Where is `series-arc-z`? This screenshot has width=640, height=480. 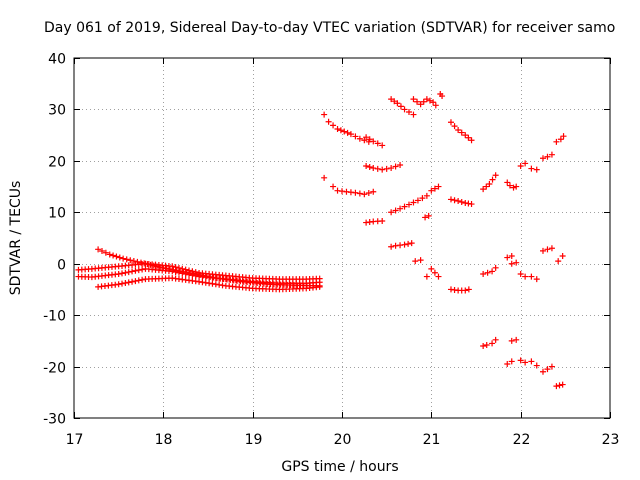 series-arc-z is located at coordinates (512, 185).